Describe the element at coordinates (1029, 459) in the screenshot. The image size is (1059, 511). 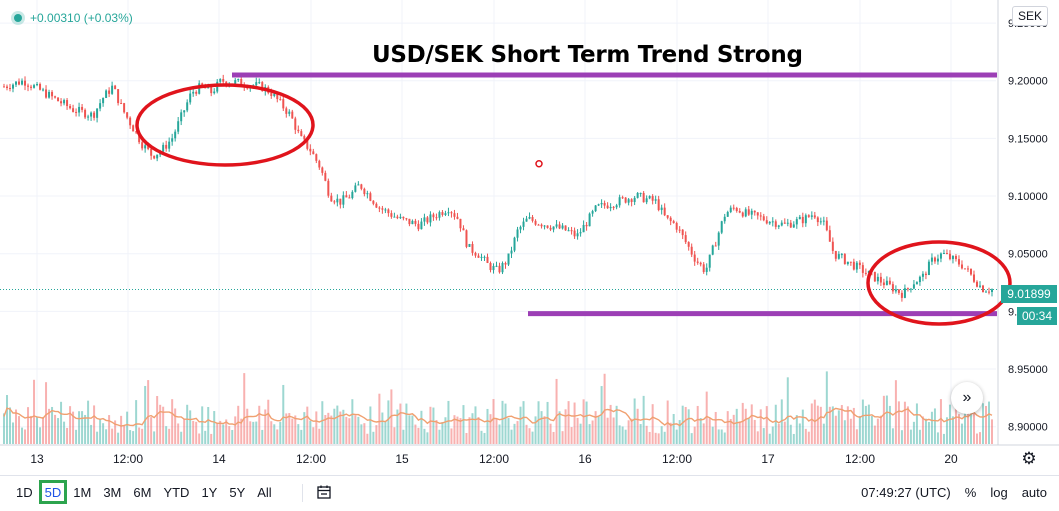
I see `chart-settings-button: ⚙` at that location.